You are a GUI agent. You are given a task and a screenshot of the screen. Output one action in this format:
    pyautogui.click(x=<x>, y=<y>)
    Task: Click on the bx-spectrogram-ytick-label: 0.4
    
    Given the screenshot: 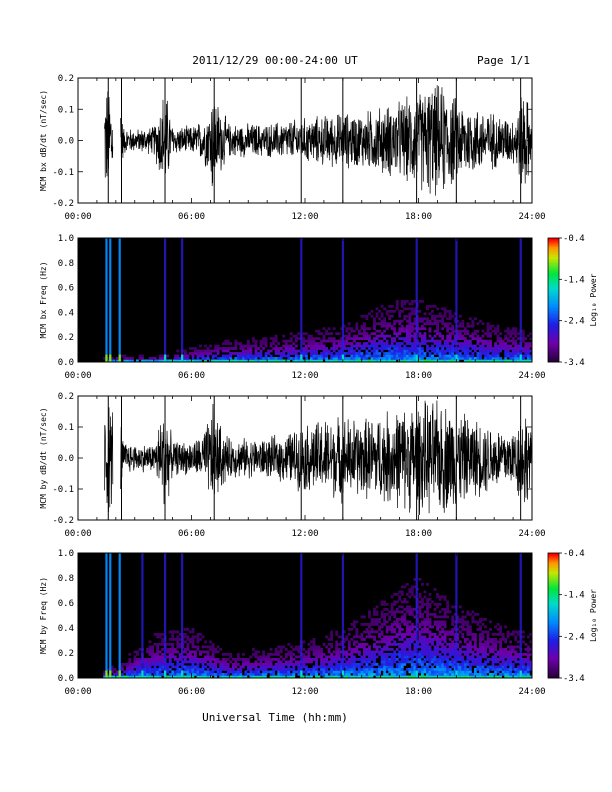 What is the action you would take?
    pyautogui.click(x=66, y=313)
    